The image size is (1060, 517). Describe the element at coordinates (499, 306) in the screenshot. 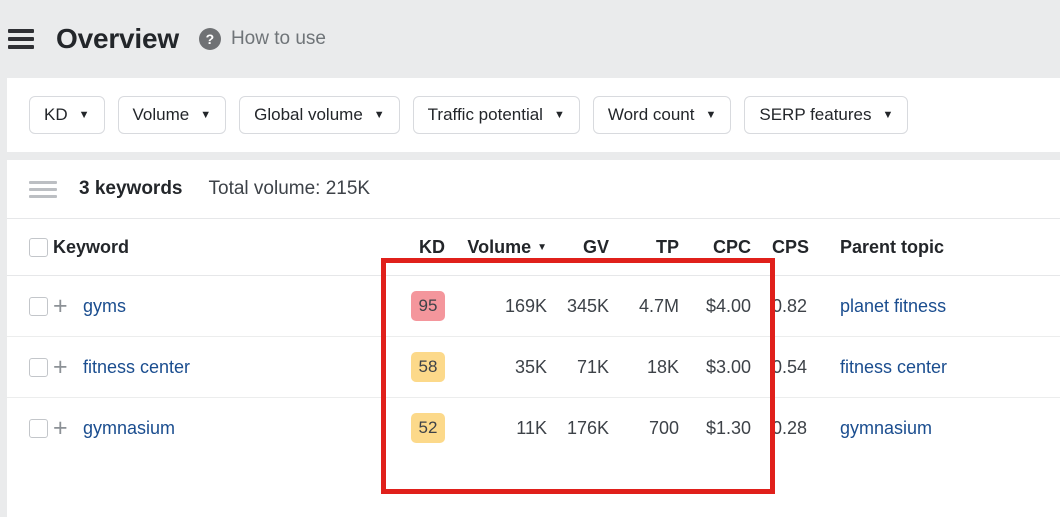

I see `volume-cell: 169K` at that location.